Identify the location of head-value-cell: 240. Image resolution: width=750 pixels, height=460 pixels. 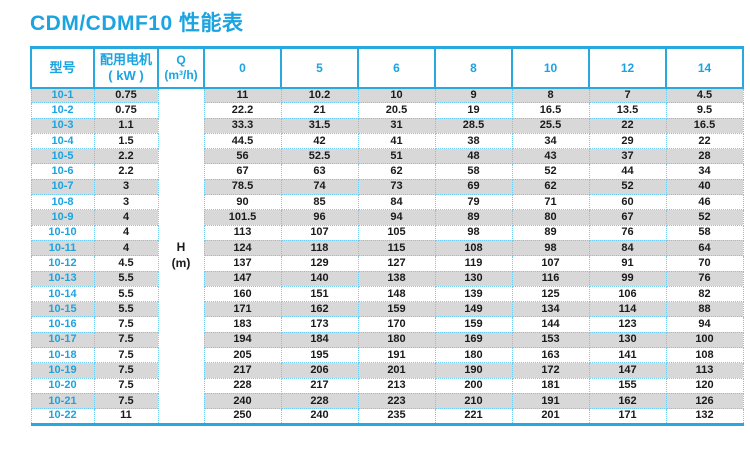
(319, 416).